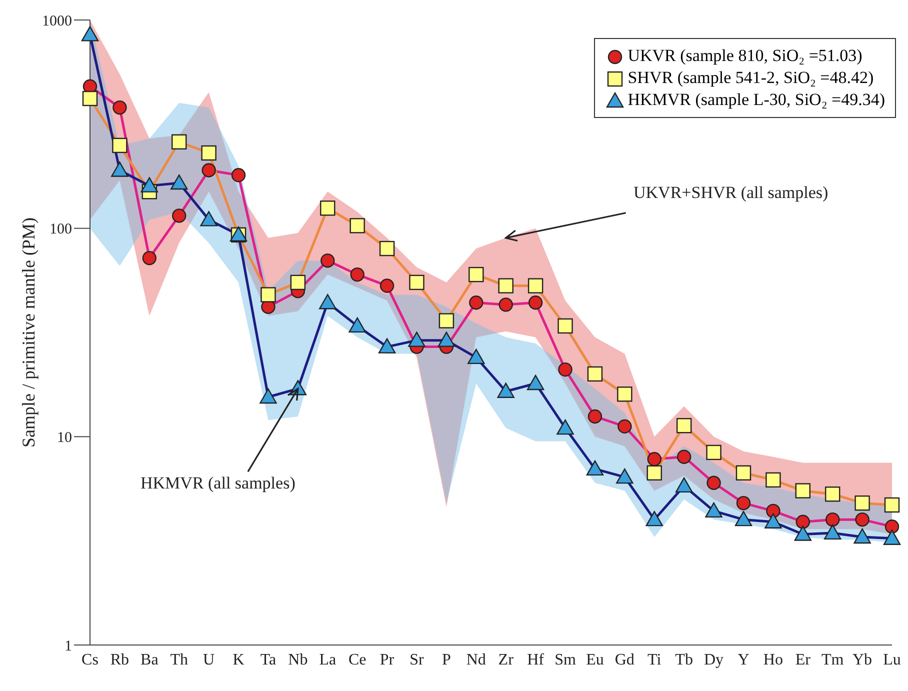 Image resolution: width=908 pixels, height=691 pixels. Describe the element at coordinates (209, 659) in the screenshot. I see `x-tick-label: U` at that location.